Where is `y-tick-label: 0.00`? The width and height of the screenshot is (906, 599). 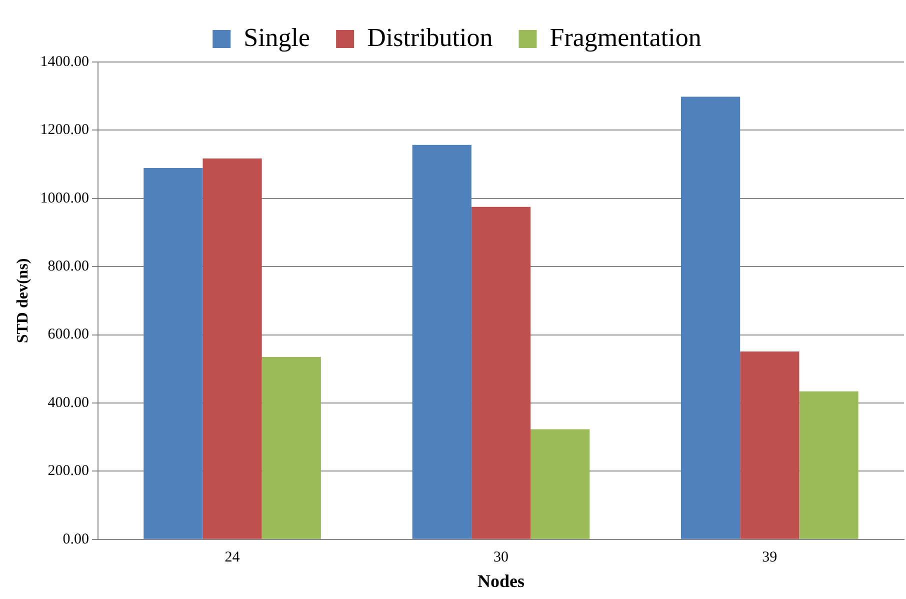 y-tick-label: 0.00 is located at coordinates (75, 539).